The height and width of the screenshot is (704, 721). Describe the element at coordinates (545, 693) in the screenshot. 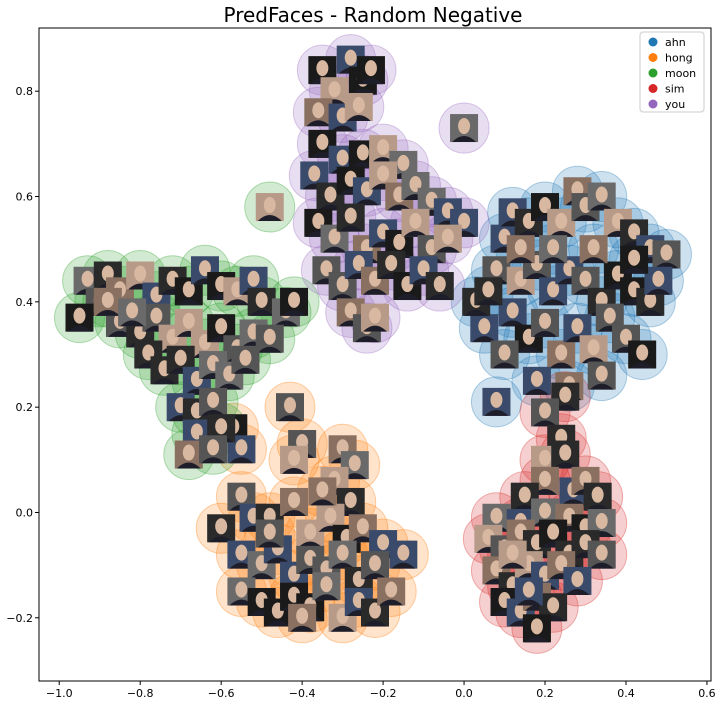

I see `x-tick-label: 0.2` at that location.